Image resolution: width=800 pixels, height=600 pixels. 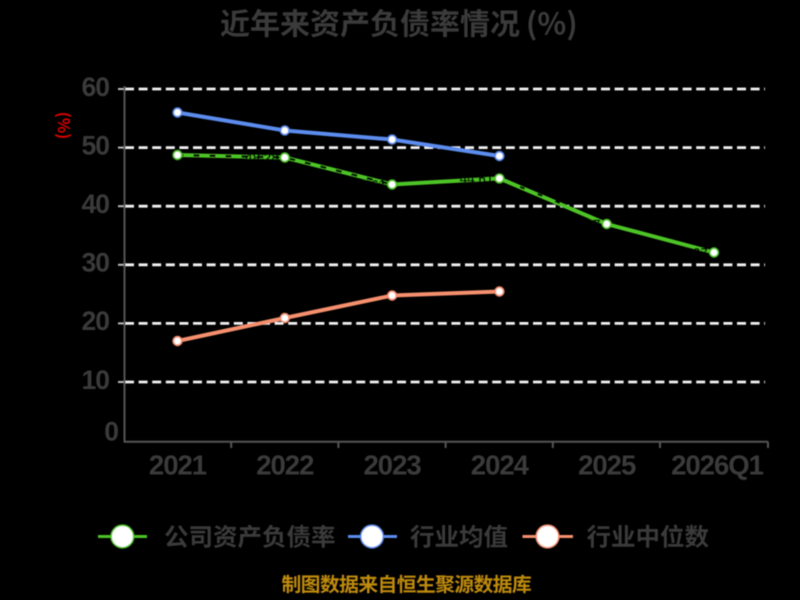 I want to click on svg-text: 40, so click(x=96, y=204).